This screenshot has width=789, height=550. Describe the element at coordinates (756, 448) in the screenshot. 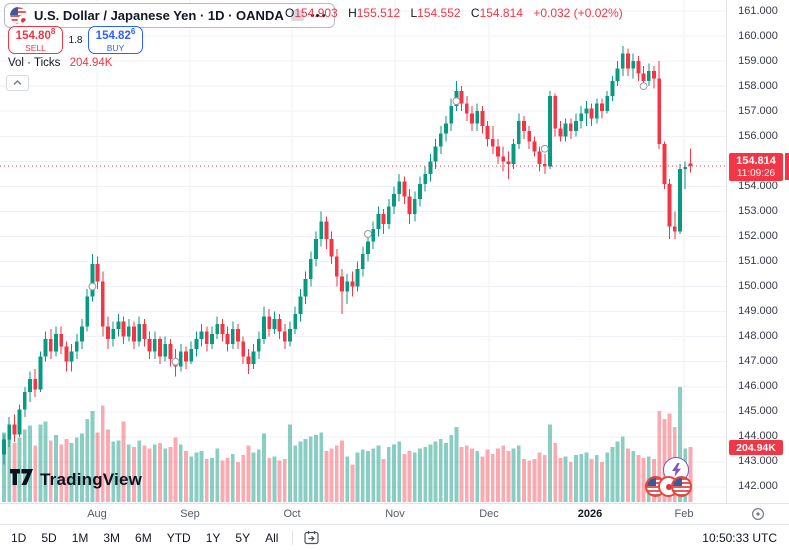

I see `volume-axis-label: 204.94K` at that location.